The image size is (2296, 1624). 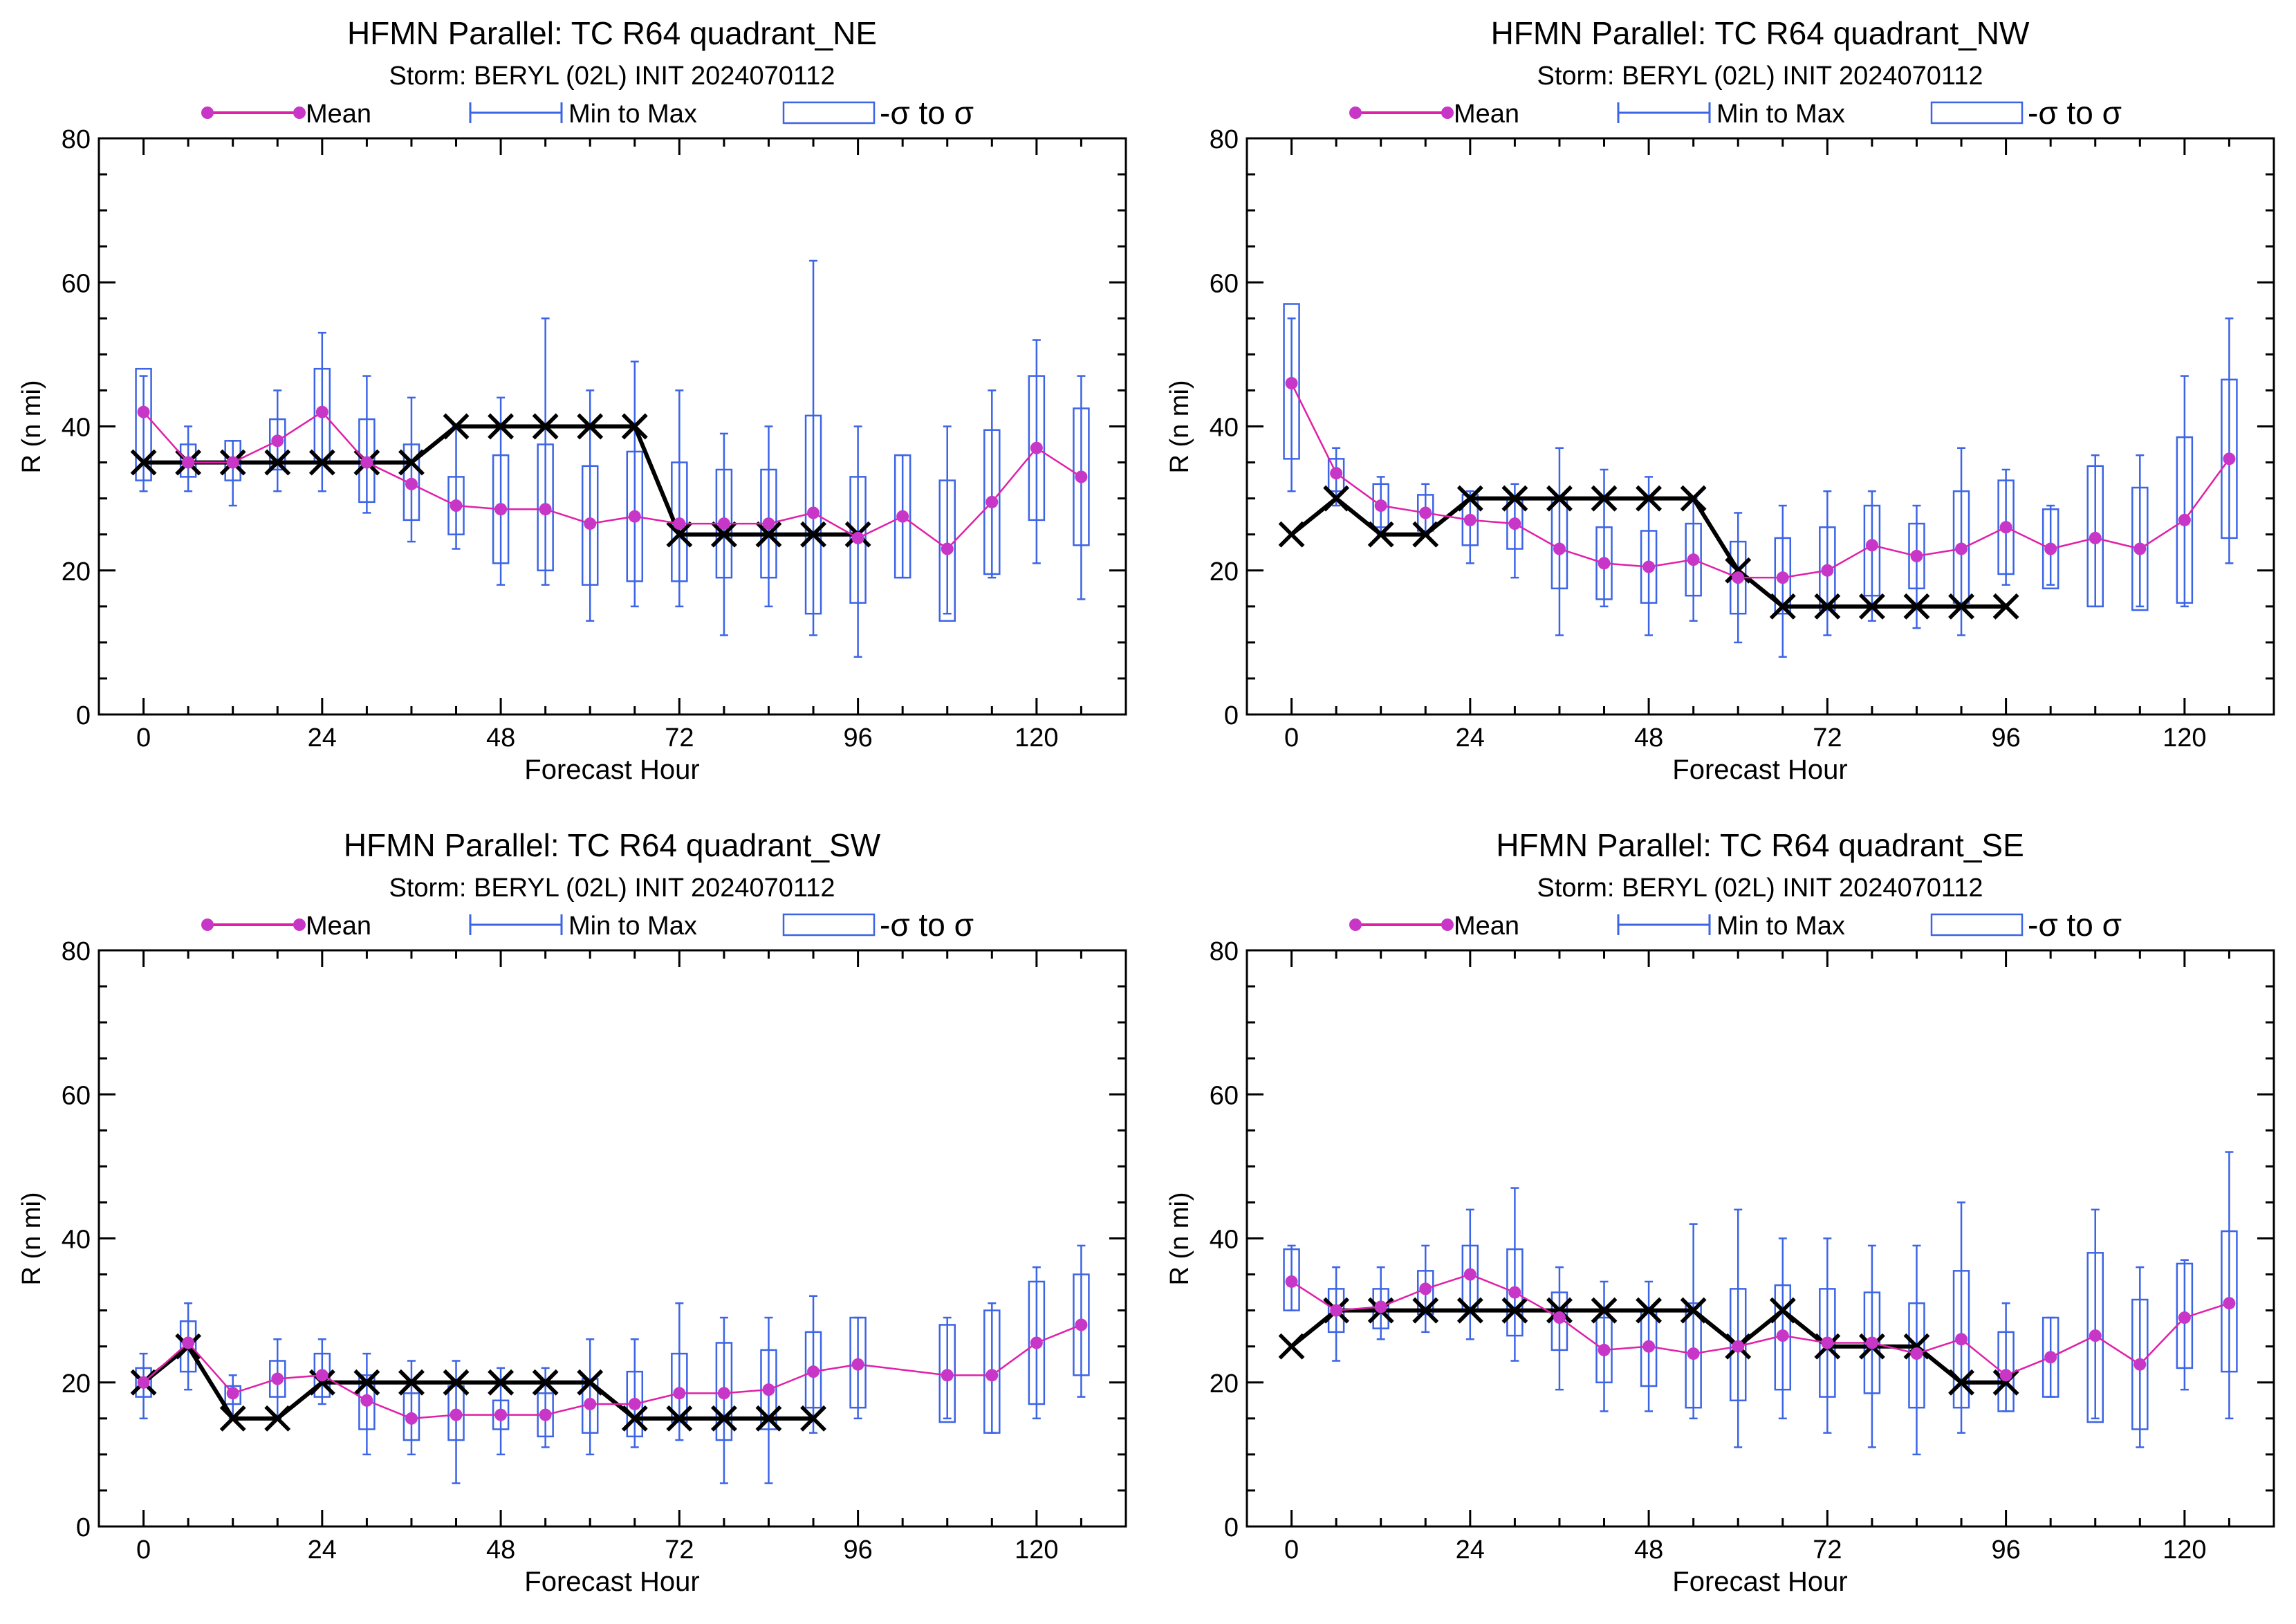 What do you see at coordinates (1225, 428) in the screenshot?
I see `y-tick-label: 40` at bounding box center [1225, 428].